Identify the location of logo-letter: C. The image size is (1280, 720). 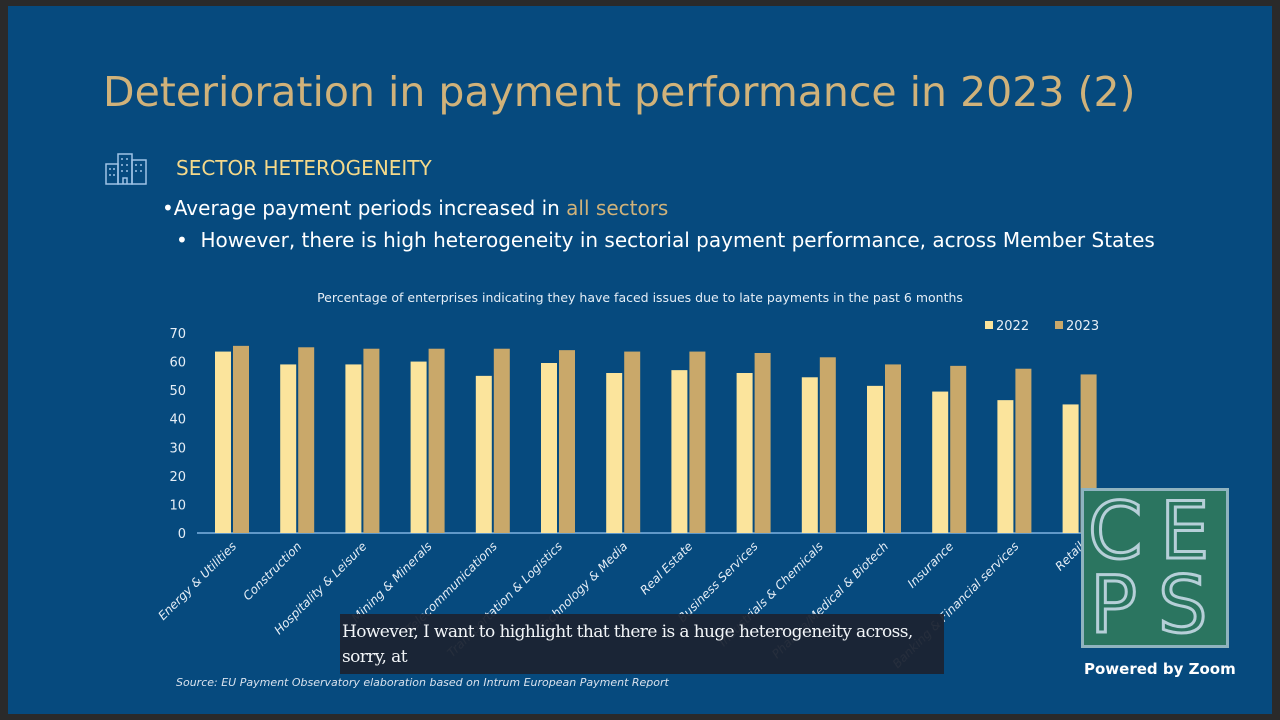
(1114, 532).